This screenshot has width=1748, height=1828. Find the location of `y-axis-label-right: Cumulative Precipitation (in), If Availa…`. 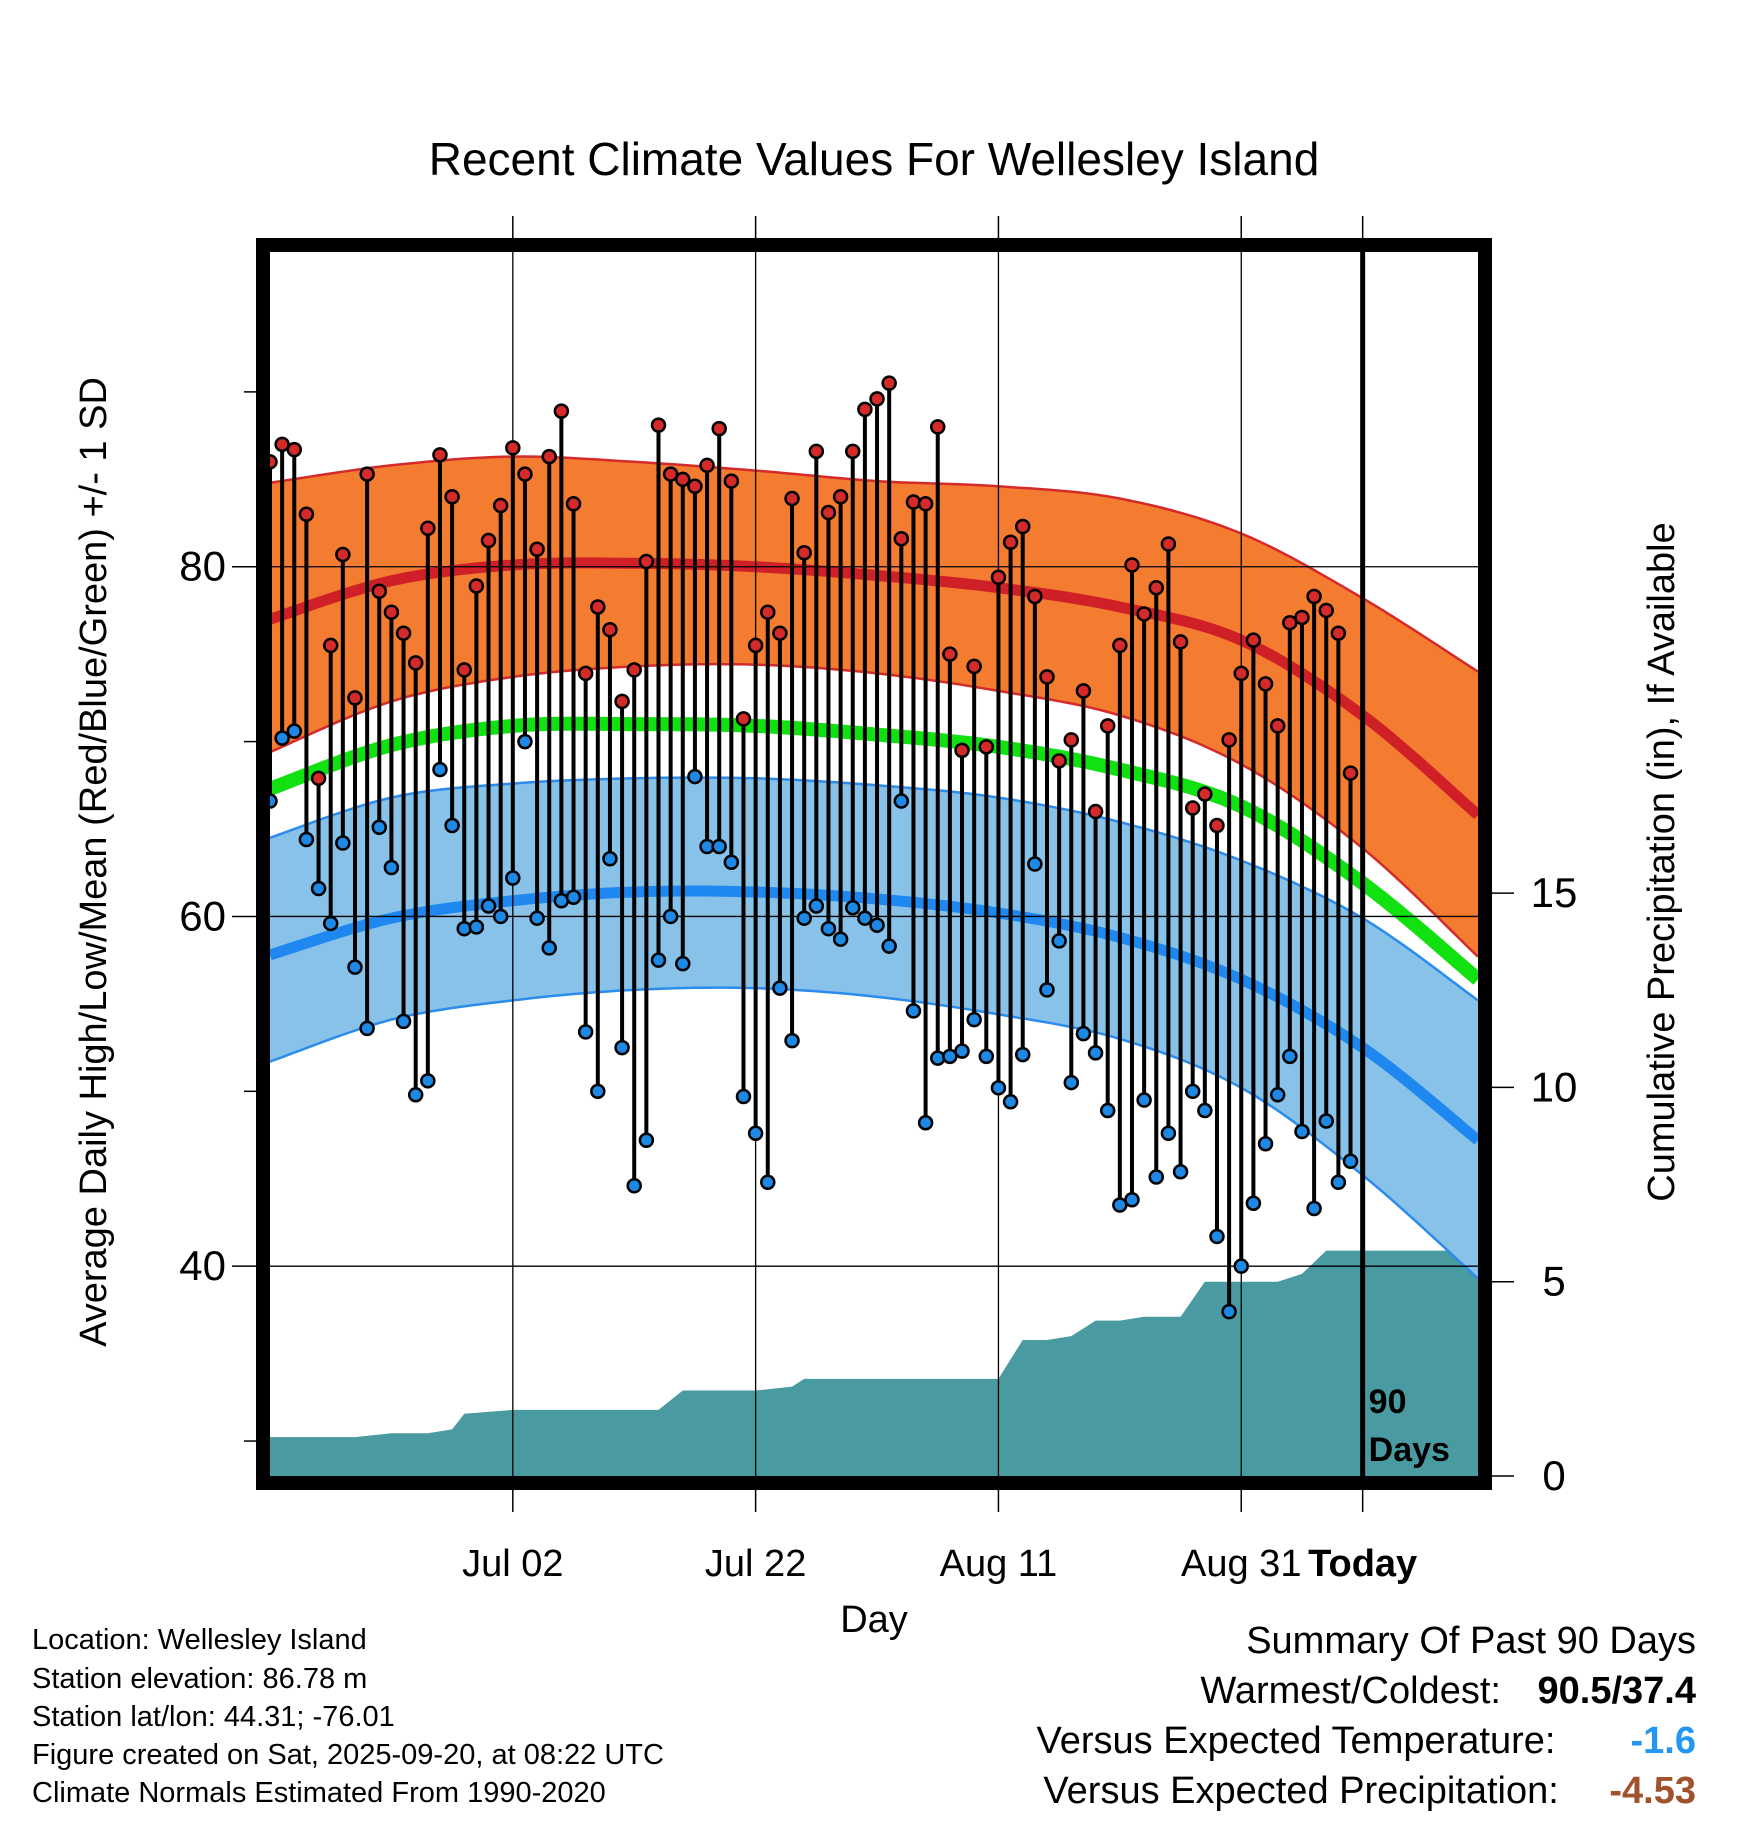

y-axis-label-right: Cumulative Precipitation (in), If Availa… is located at coordinates (1662, 861).